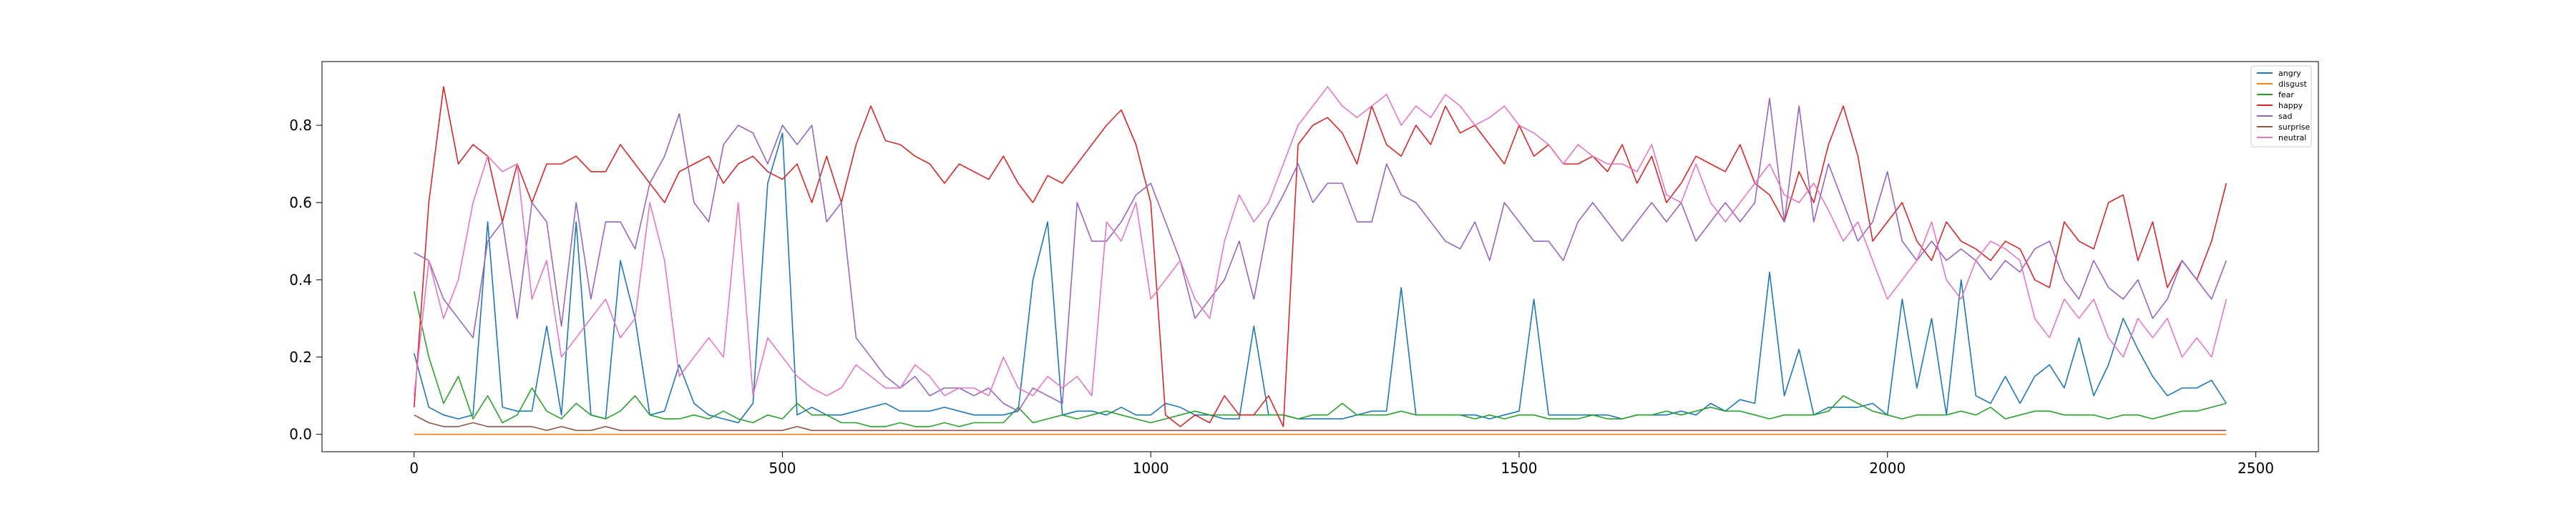 Image resolution: width=2576 pixels, height=519 pixels. I want to click on x-tick-label: 2000, so click(1887, 469).